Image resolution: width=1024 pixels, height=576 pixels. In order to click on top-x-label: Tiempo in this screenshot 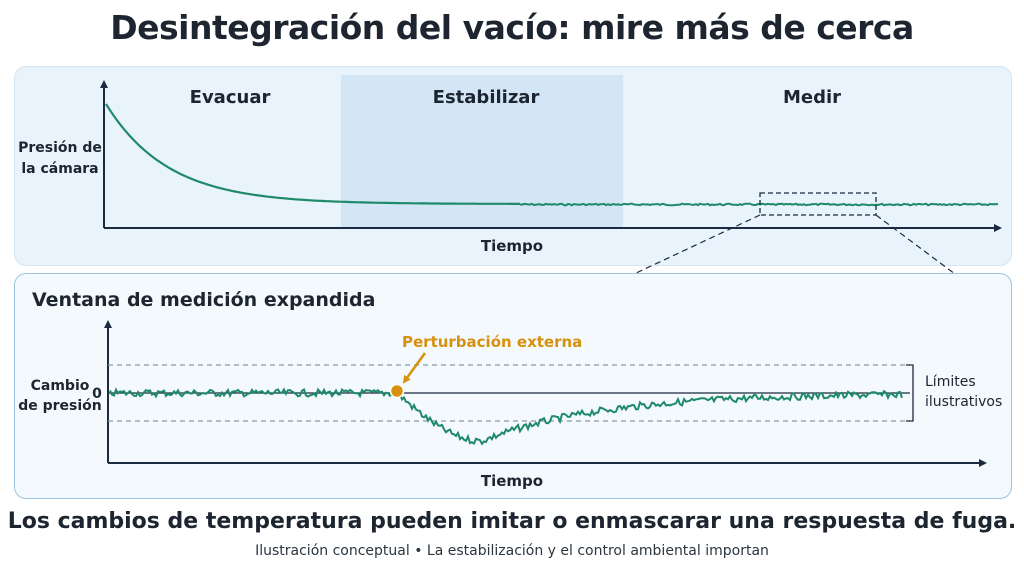, I will do `click(512, 246)`.